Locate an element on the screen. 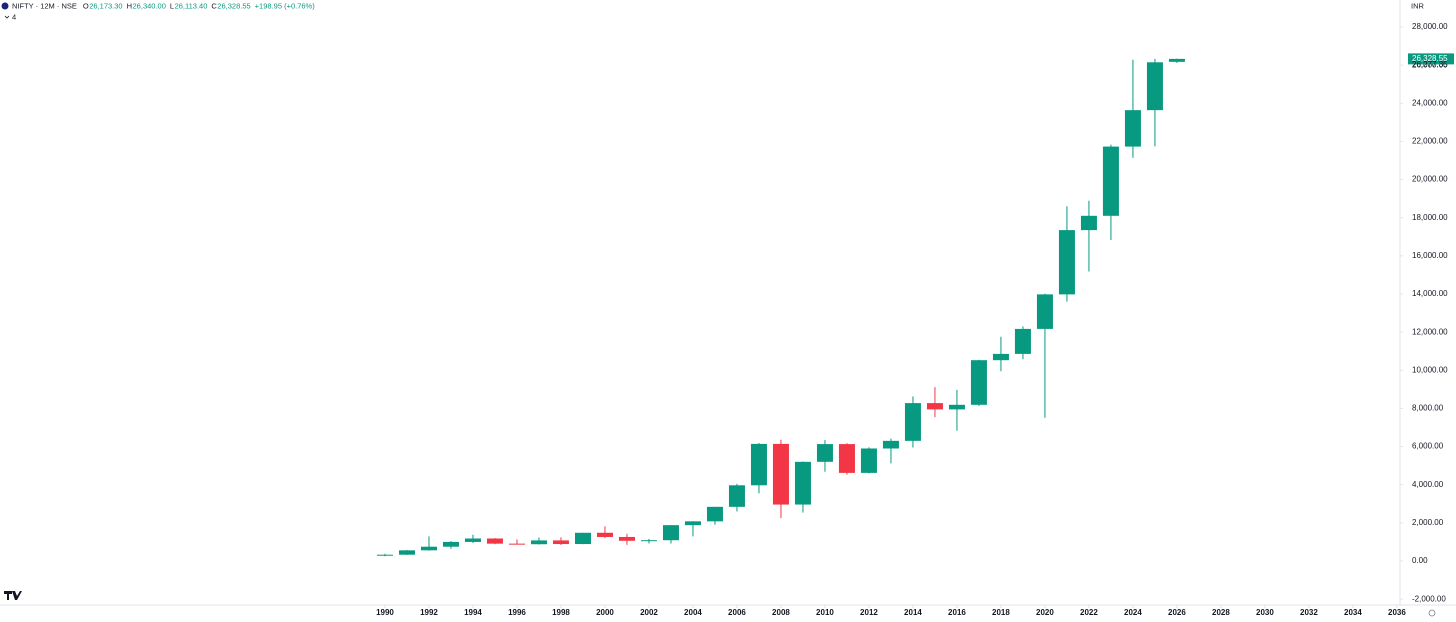 This screenshot has height=622, width=1456. x-tick-label: 2022 is located at coordinates (1089, 612).